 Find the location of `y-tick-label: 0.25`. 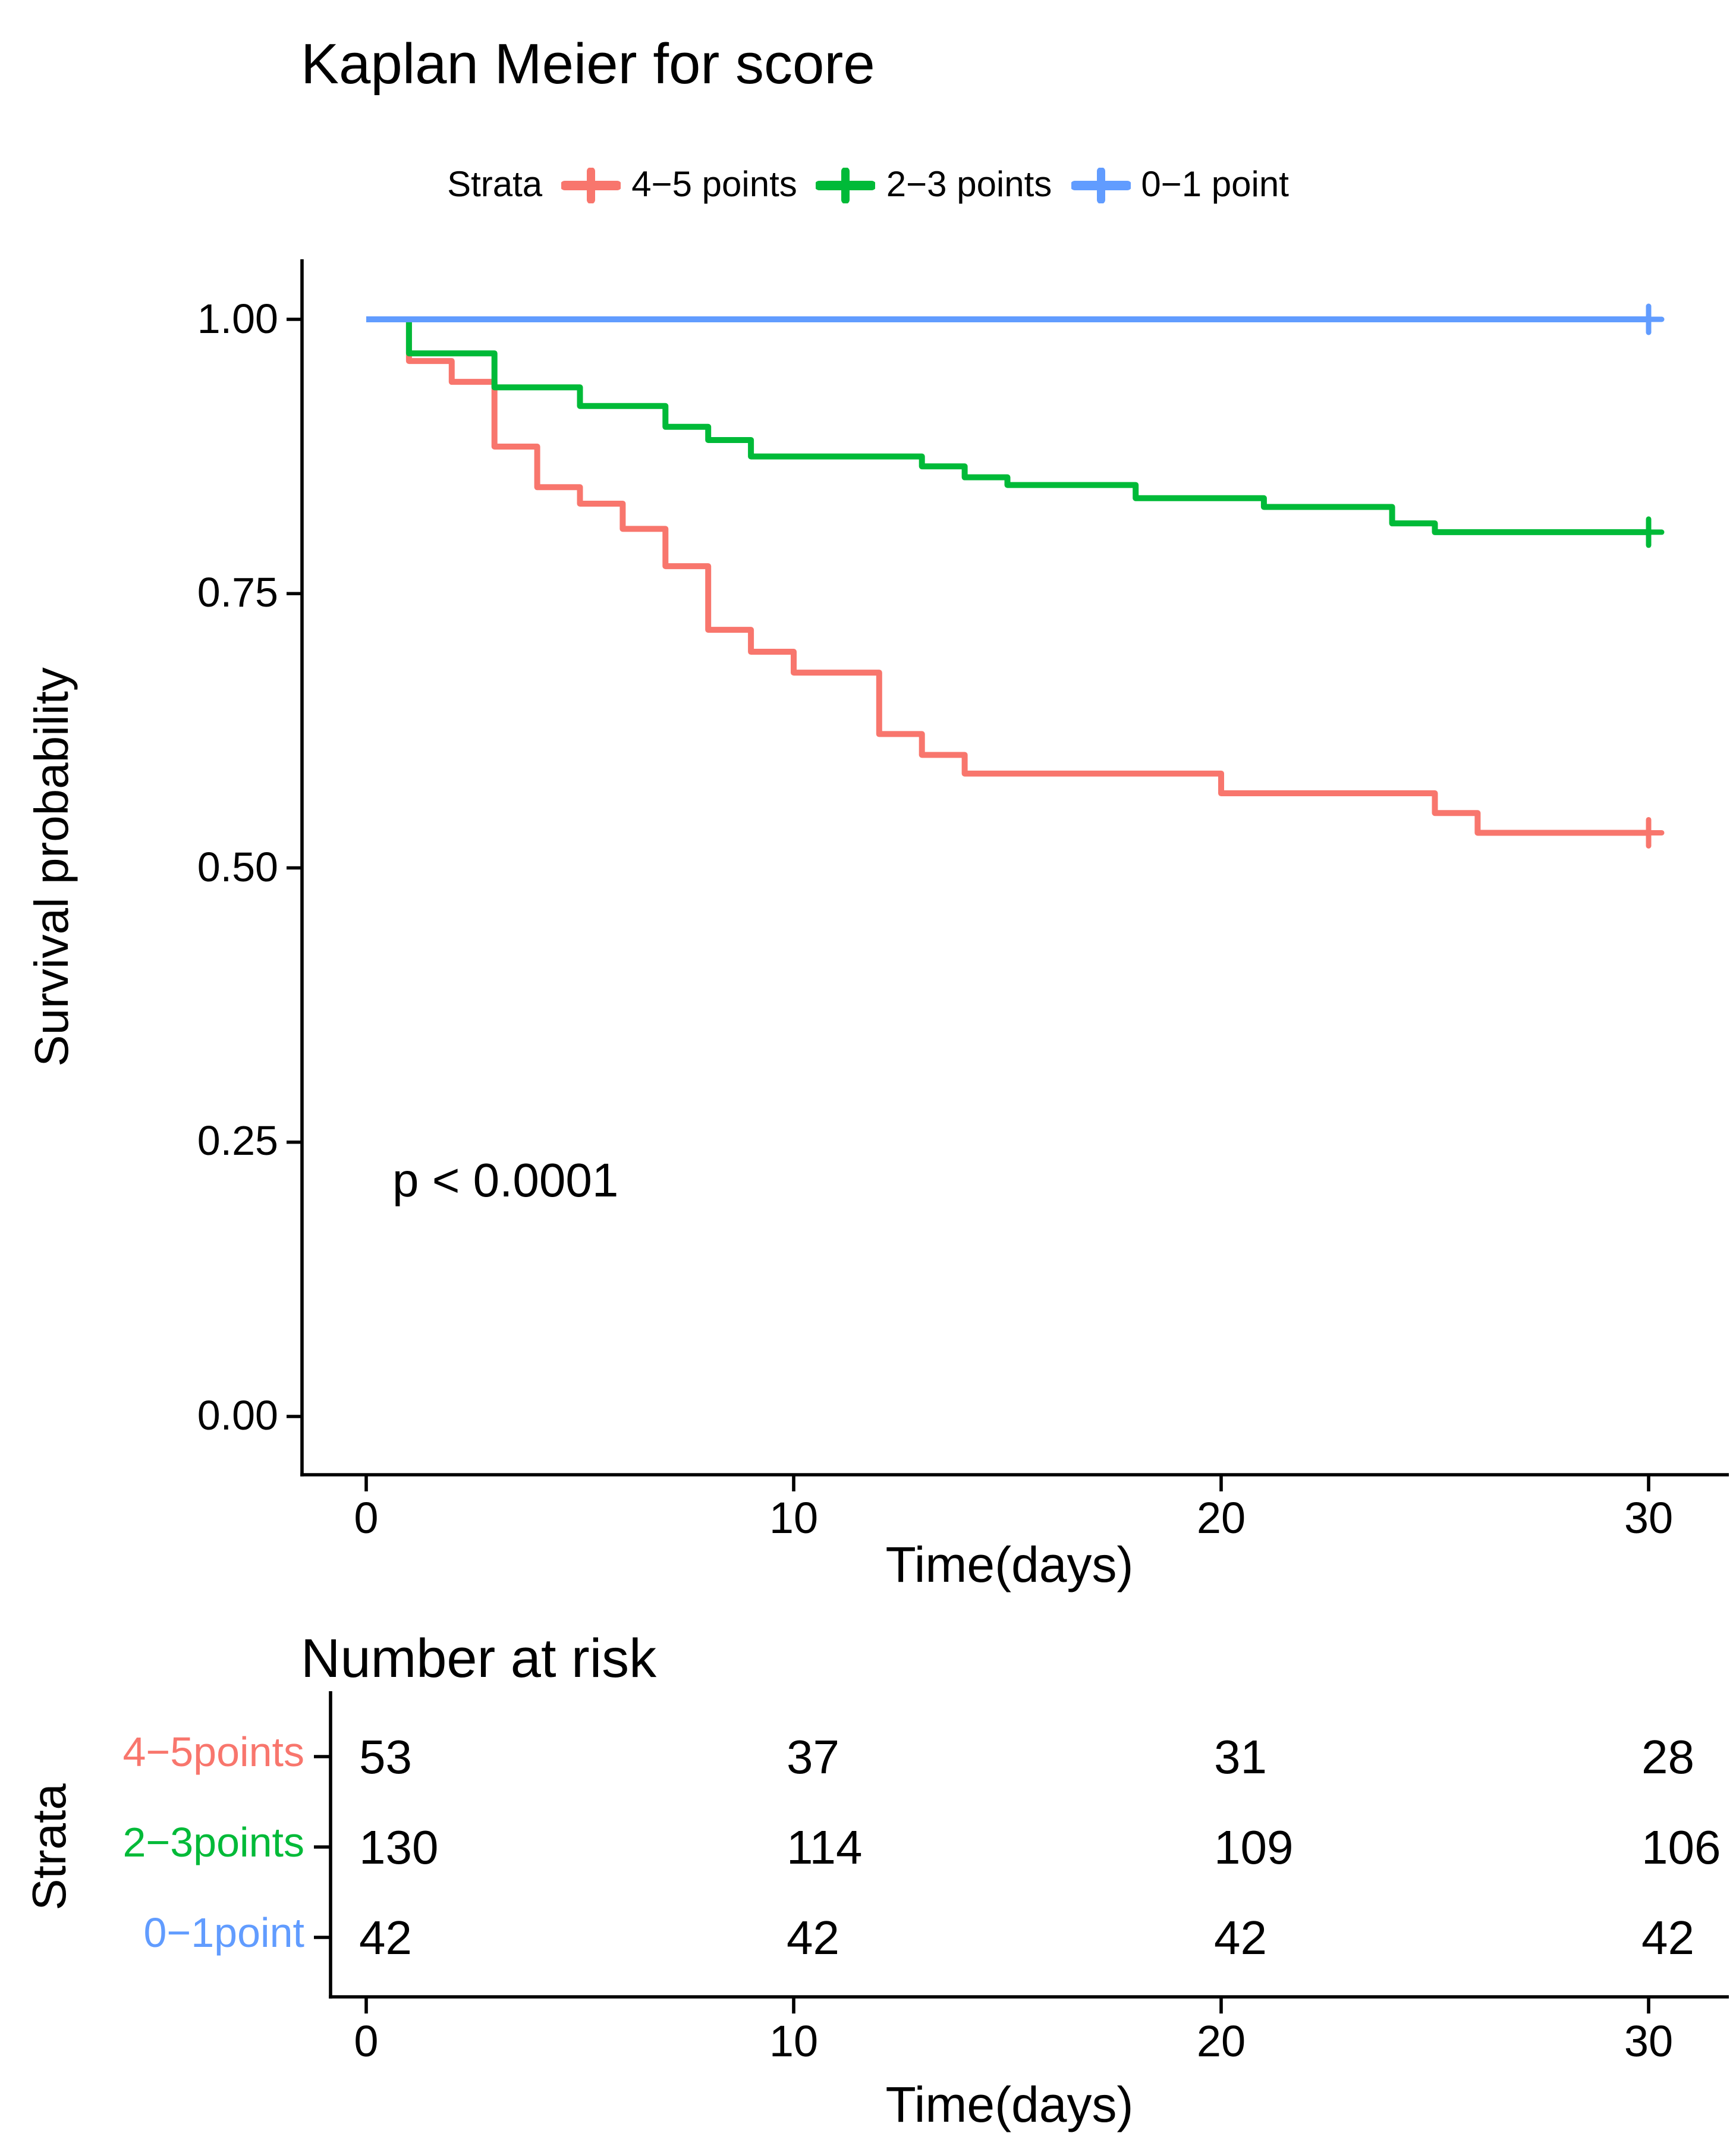

y-tick-label: 0.25 is located at coordinates (237, 1141).